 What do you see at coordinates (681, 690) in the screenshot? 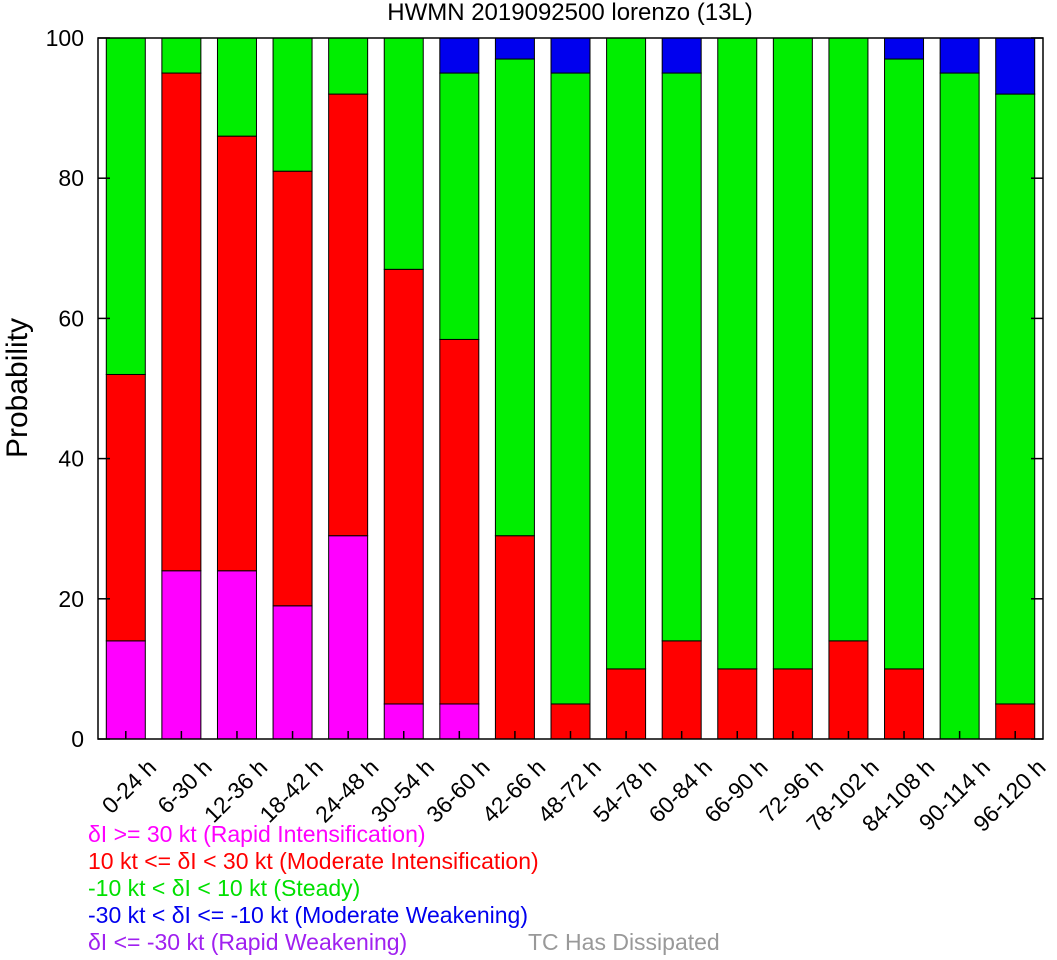
I see `bar-moderate-intensification-60-84-h` at bounding box center [681, 690].